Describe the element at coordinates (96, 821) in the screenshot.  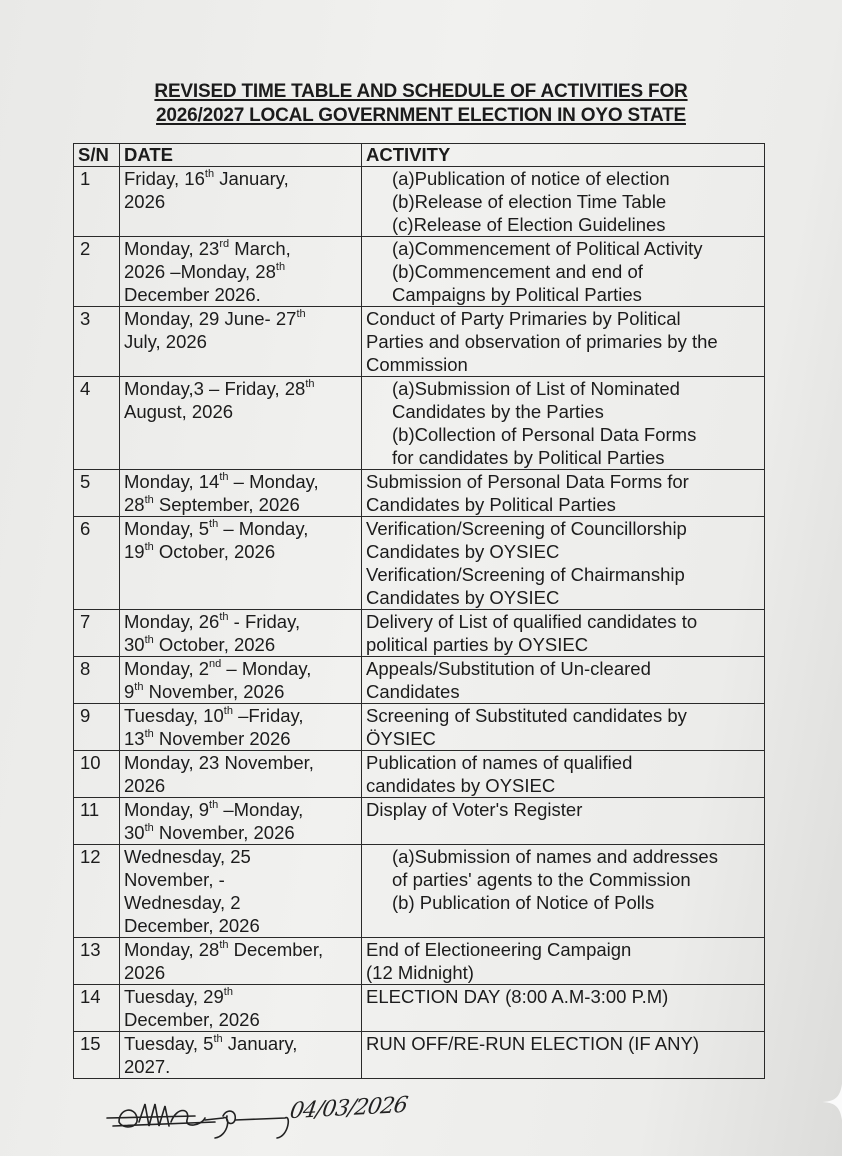
I see `serial-number: 11` at that location.